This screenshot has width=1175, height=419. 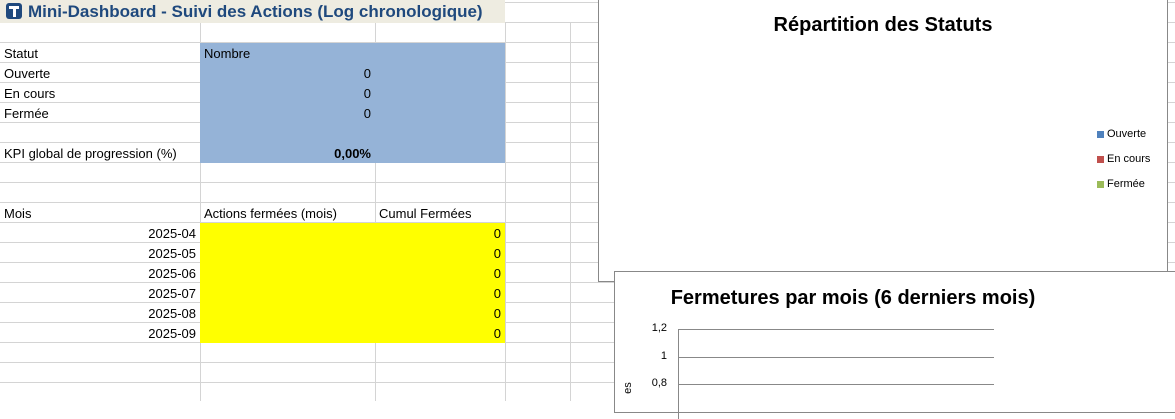 I want to click on month-cell: 2025-07, so click(x=172, y=293).